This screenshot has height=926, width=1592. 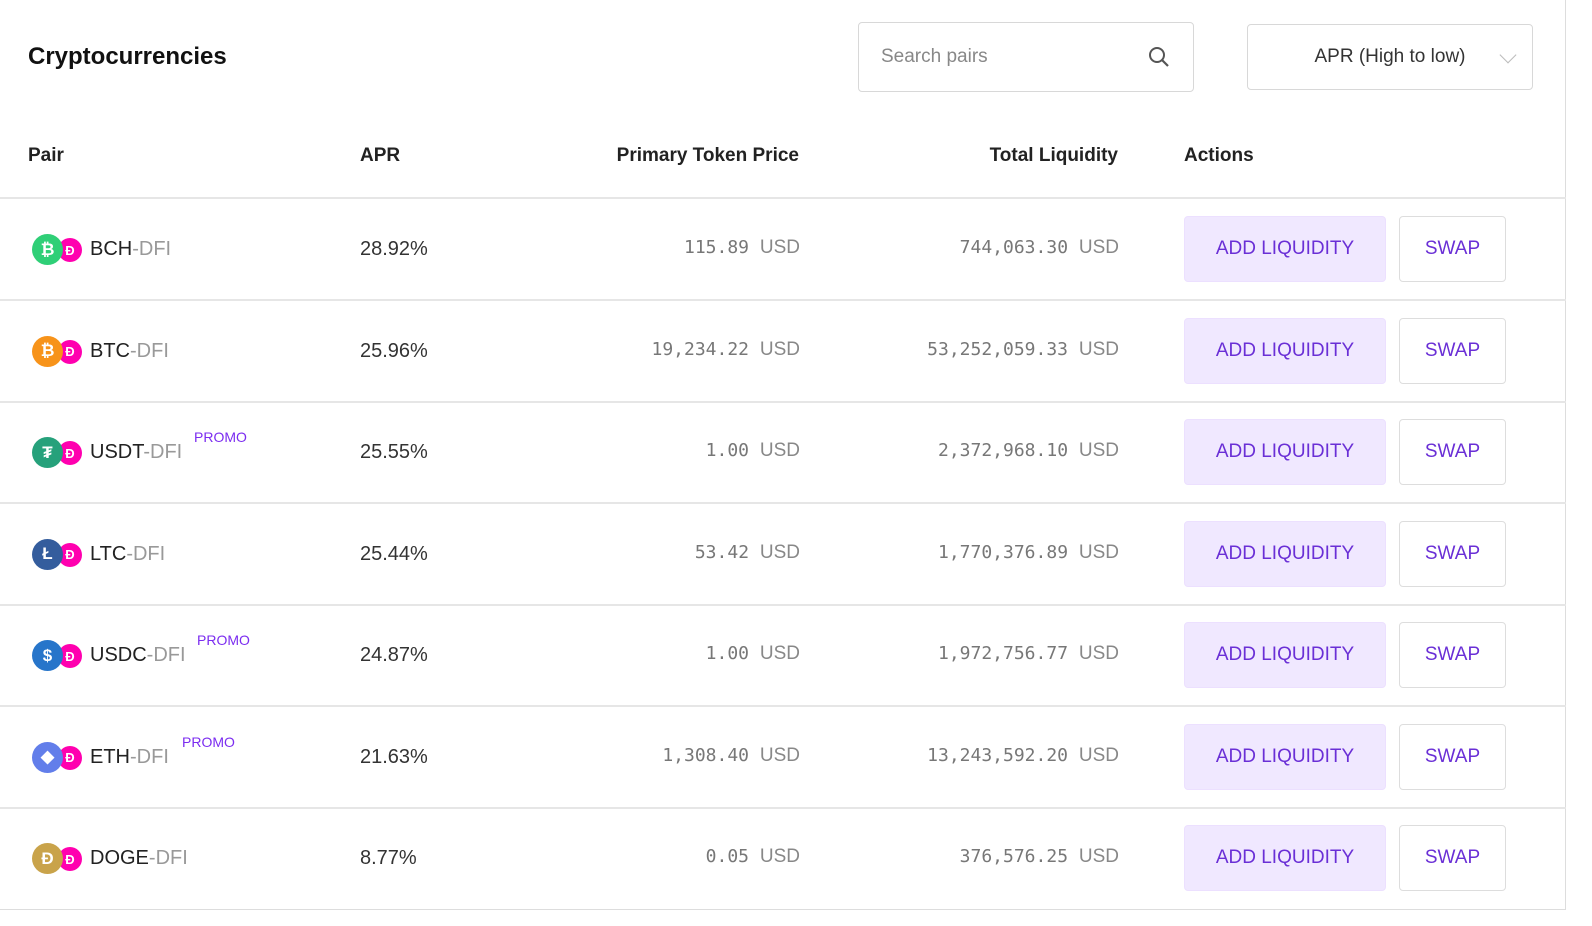 I want to click on total-liquidity: 744,063.30 USD, so click(x=1039, y=247).